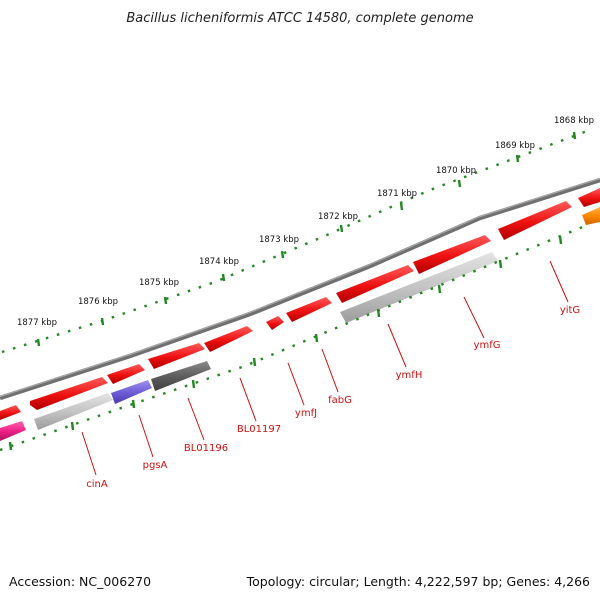 This screenshot has height=600, width=600. Describe the element at coordinates (279, 240) in the screenshot. I see `tick-label-1873: 1873 kbp` at that location.